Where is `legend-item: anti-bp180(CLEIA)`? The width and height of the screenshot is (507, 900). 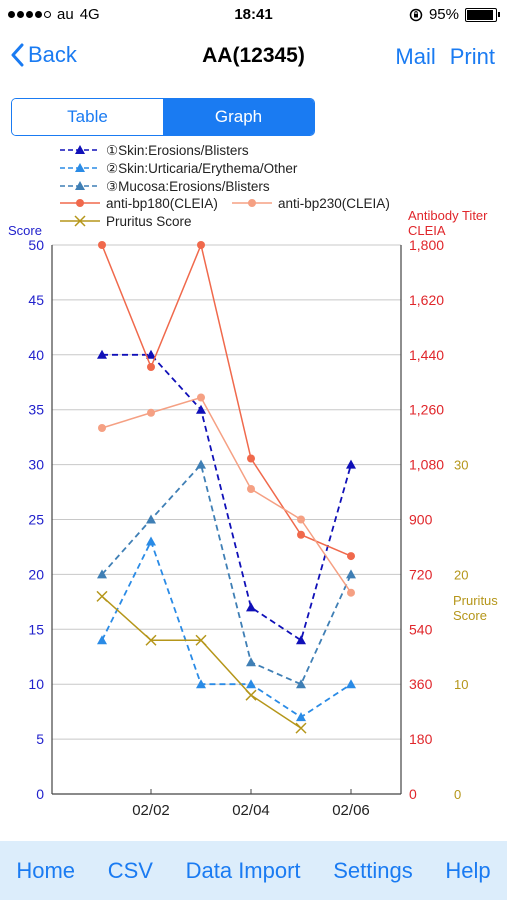
legend-item: anti-bp180(CLEIA) is located at coordinates (139, 203).